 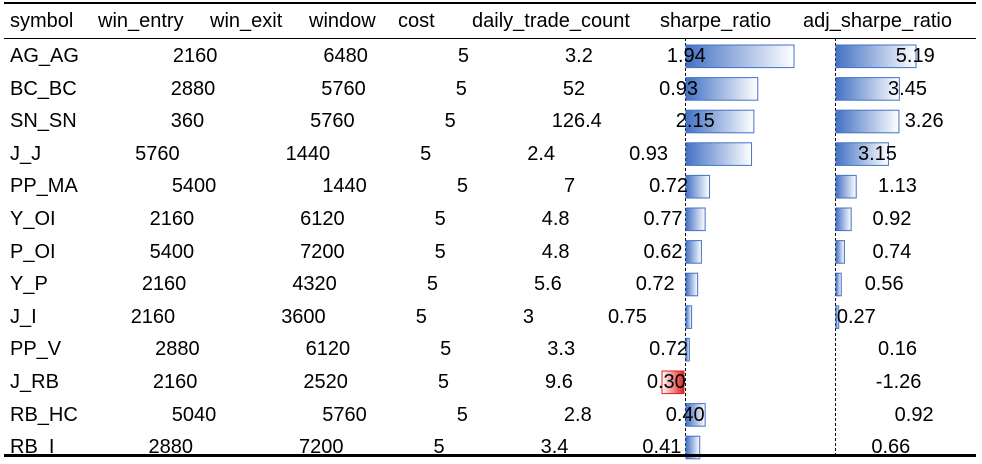 I want to click on cell-daily-trade-count: 0.30, so click(x=666, y=382).